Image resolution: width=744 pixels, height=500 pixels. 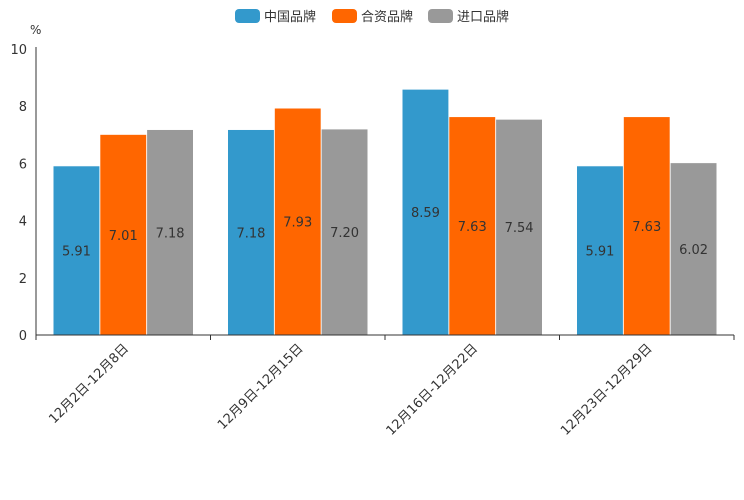 What do you see at coordinates (18, 50) in the screenshot?
I see `y-tick-label-10: 10` at bounding box center [18, 50].